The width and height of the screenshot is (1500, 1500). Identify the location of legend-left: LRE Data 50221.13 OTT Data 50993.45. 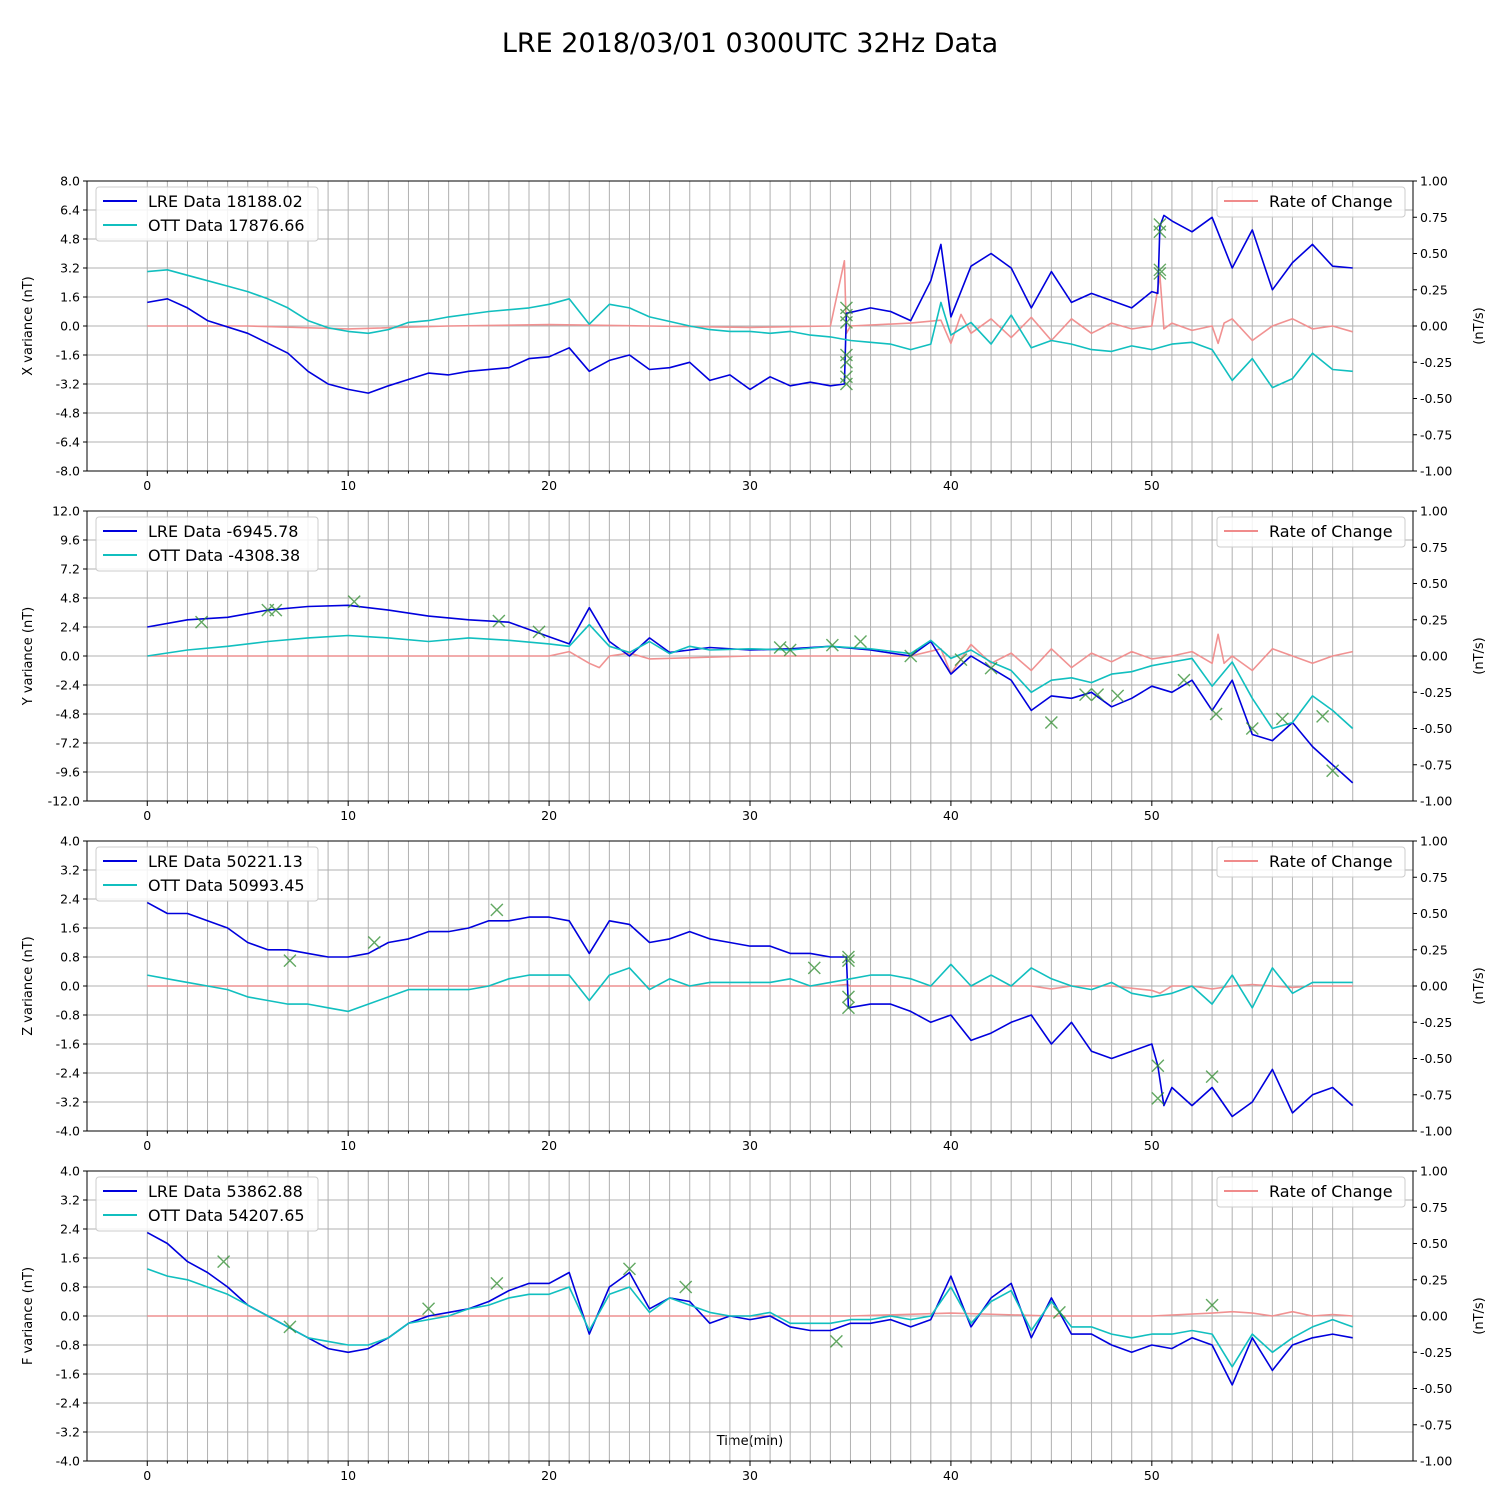
(207, 874).